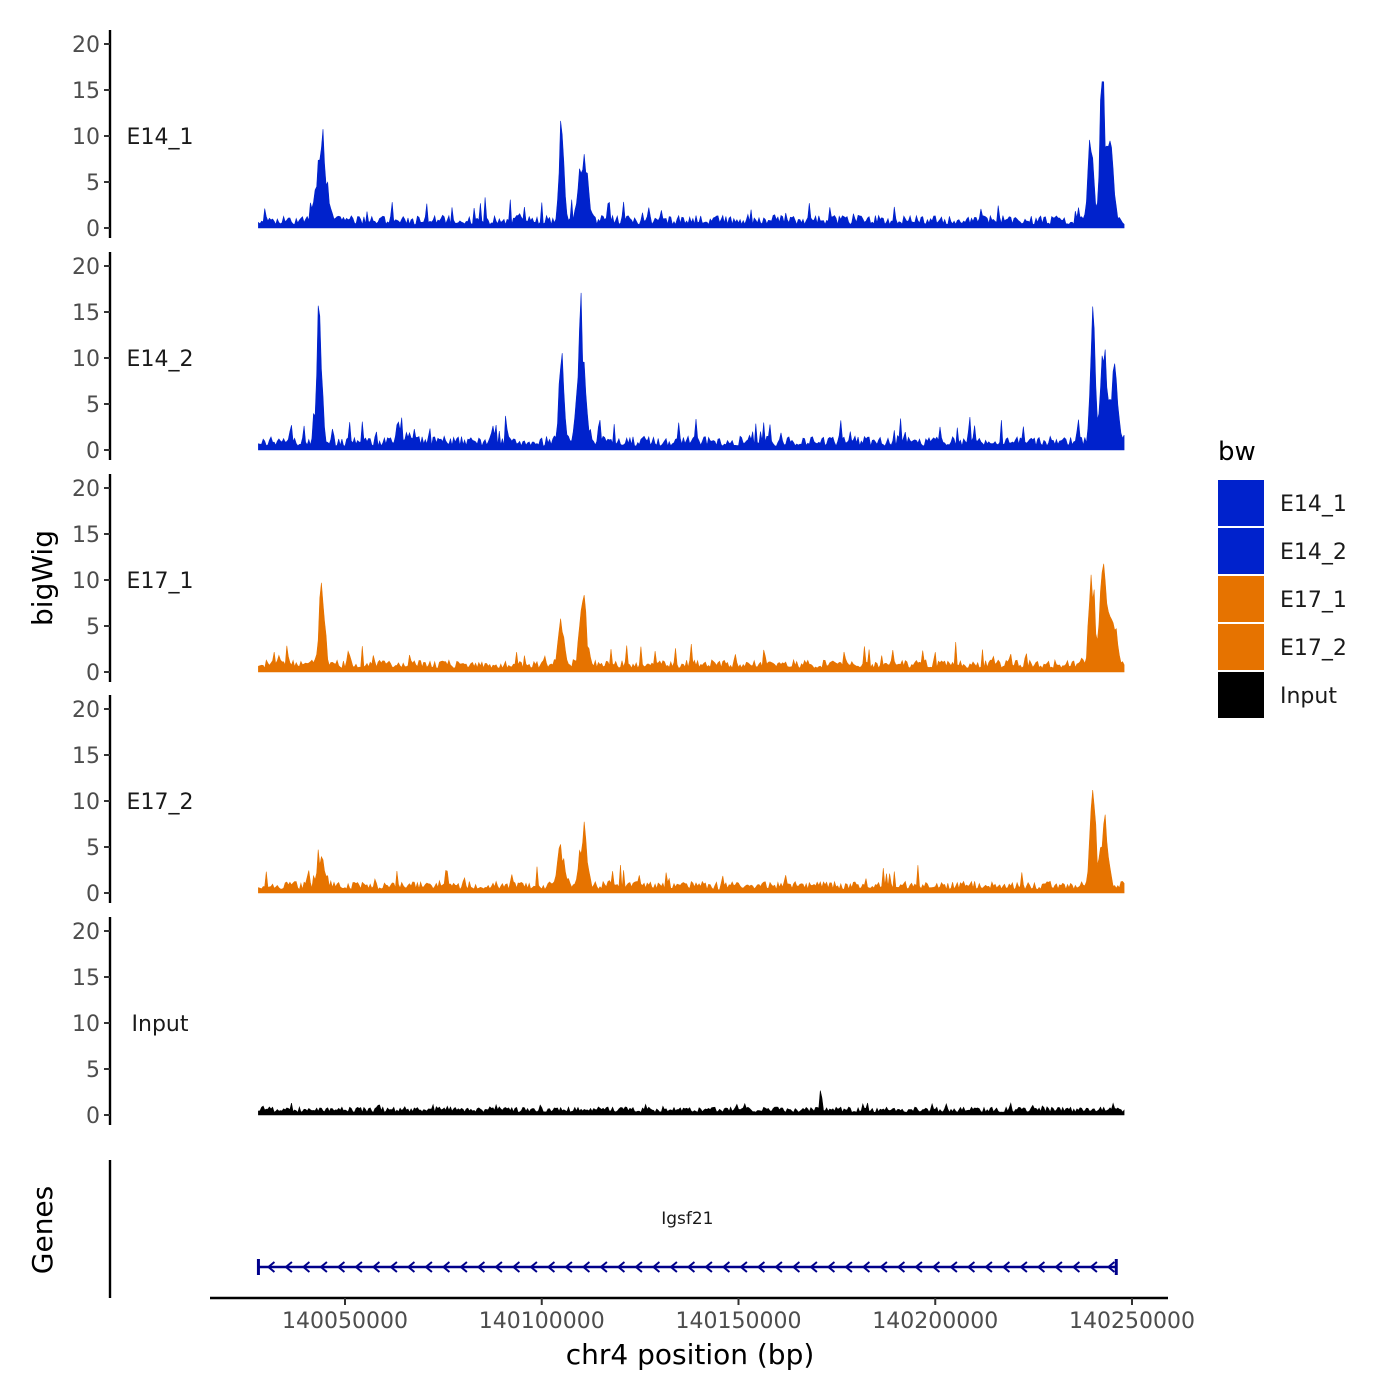 The width and height of the screenshot is (1400, 1400). I want to click on legend-entry: E17_2, so click(1282, 647).